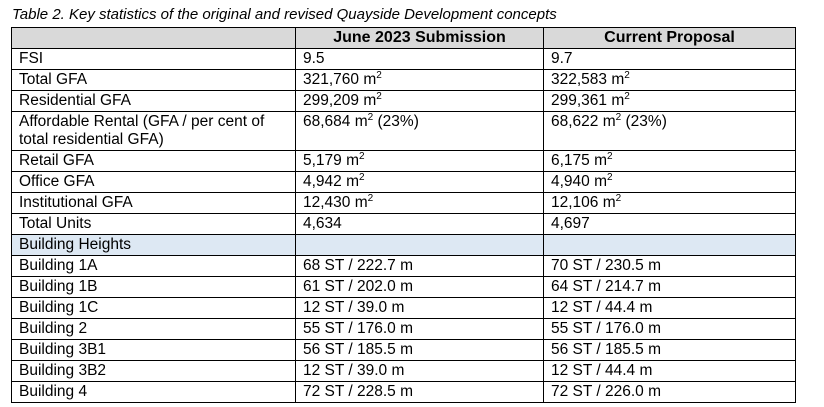 The image size is (824, 407). What do you see at coordinates (153, 38) in the screenshot?
I see `header-blank-cell` at bounding box center [153, 38].